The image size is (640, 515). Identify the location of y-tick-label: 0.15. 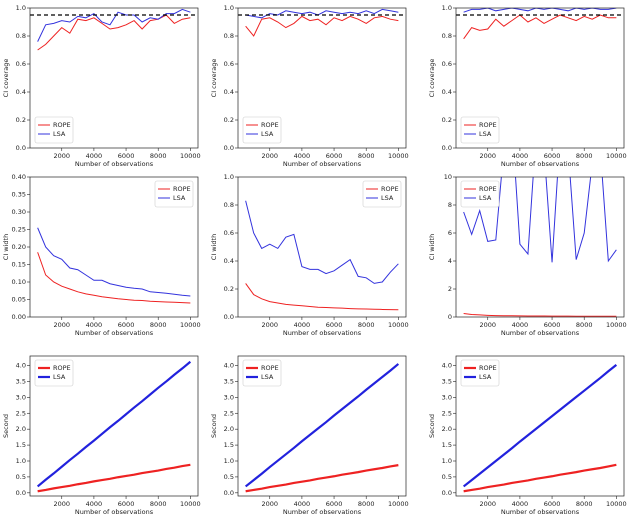
(19, 265).